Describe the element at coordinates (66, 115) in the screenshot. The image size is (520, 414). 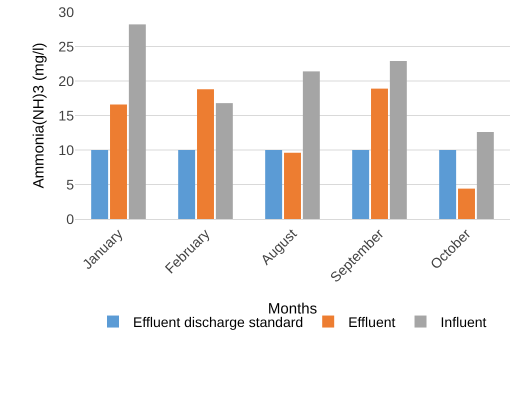
I see `y-tick-label: 15` at that location.